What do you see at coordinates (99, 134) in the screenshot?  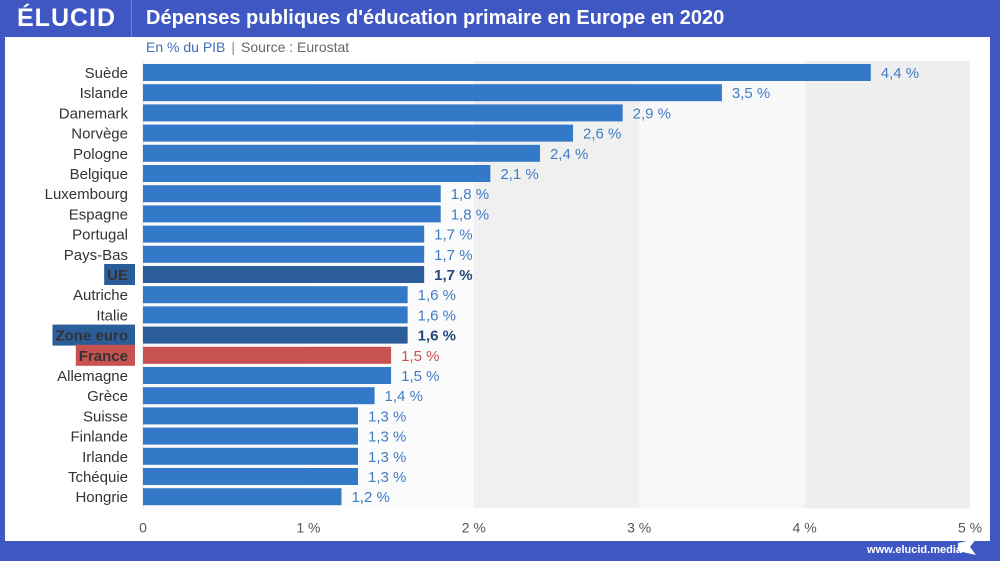 I see `category-label: Norvège` at bounding box center [99, 134].